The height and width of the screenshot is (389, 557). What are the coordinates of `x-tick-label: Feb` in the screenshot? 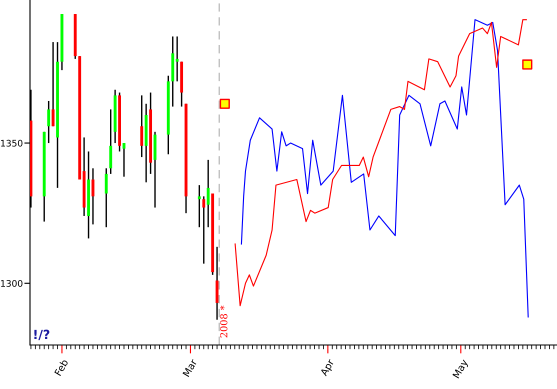 It's located at (61, 367).